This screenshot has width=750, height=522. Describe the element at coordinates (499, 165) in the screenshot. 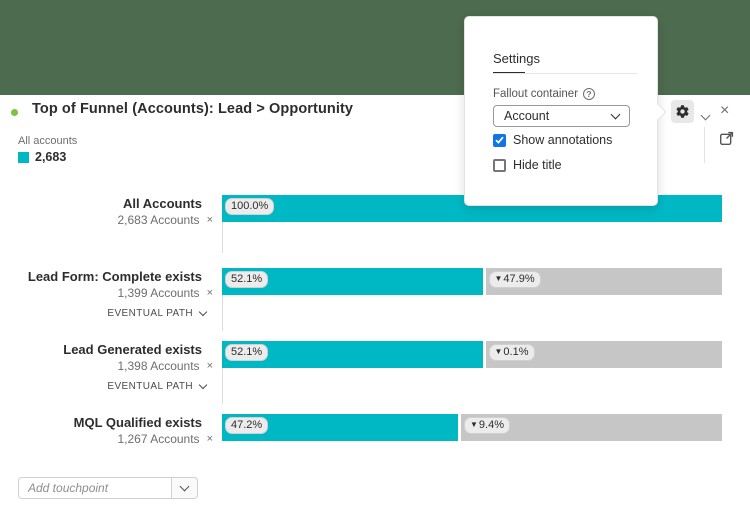

I see `hide-title-checkbox` at that location.